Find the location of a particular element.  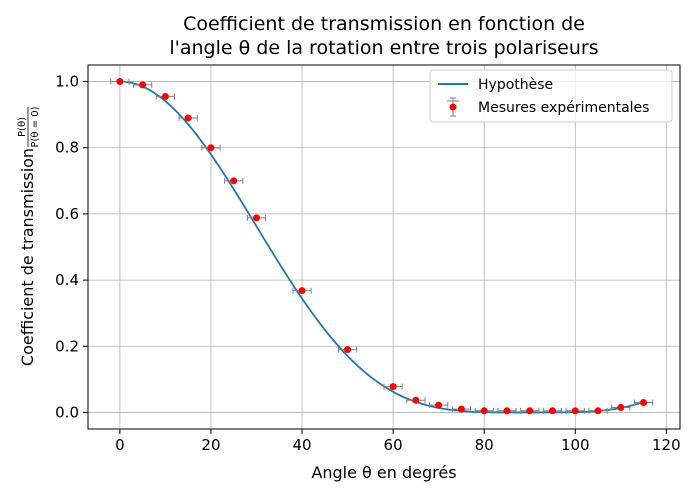

y-axis-label: Coefficient de transmission is located at coordinates (27, 257).